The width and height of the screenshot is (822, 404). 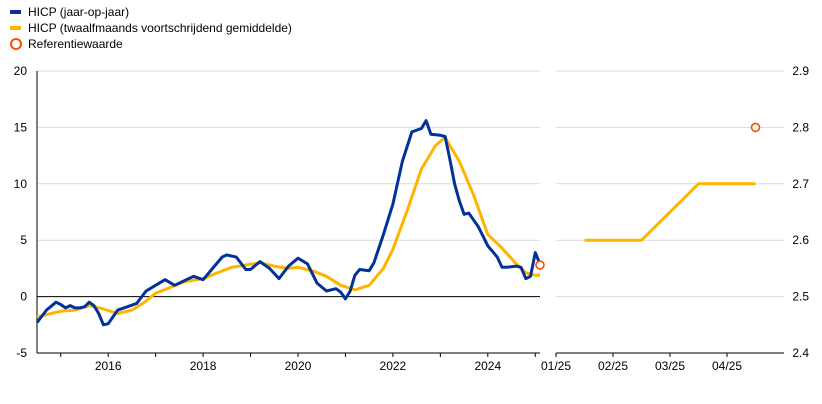 What do you see at coordinates (487, 366) in the screenshot?
I see `x-tick-label-left-4: 2024` at bounding box center [487, 366].